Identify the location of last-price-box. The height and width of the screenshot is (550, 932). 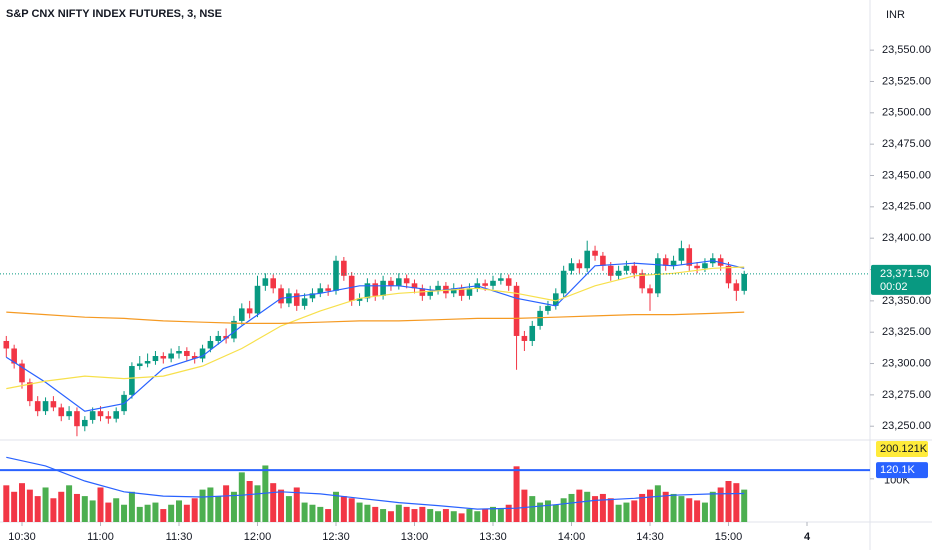
(901, 279).